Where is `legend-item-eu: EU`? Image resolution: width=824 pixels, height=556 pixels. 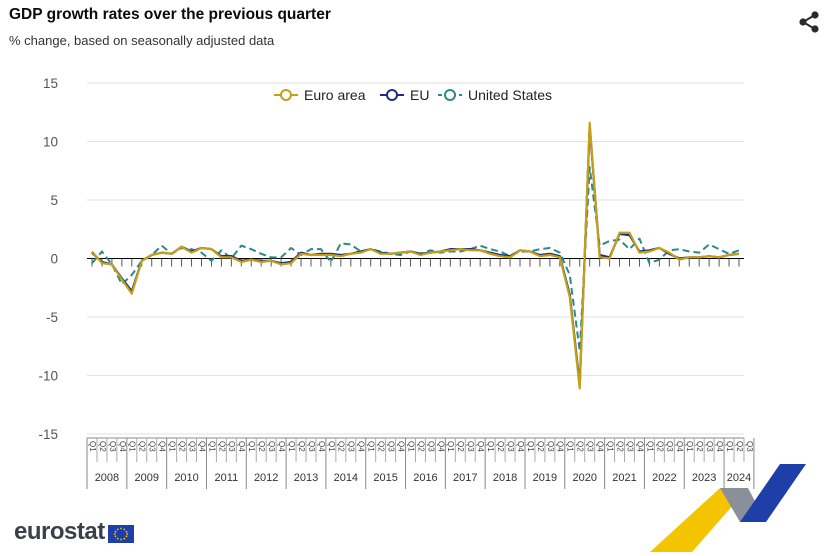 legend-item-eu: EU is located at coordinates (404, 95).